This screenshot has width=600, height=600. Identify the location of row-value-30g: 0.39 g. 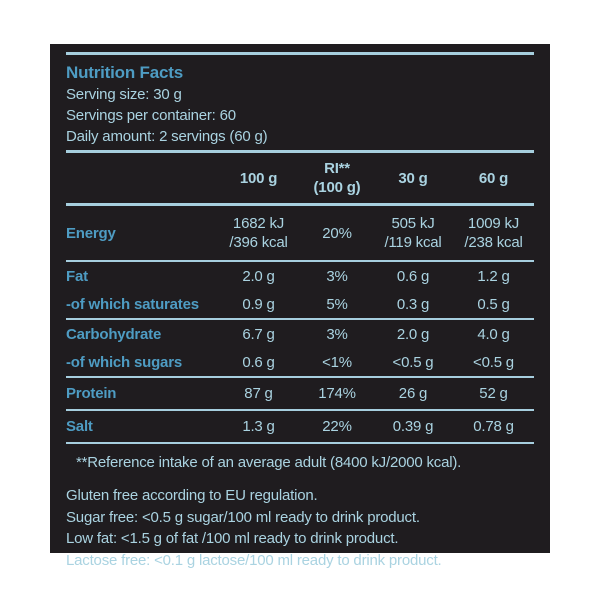
(413, 426).